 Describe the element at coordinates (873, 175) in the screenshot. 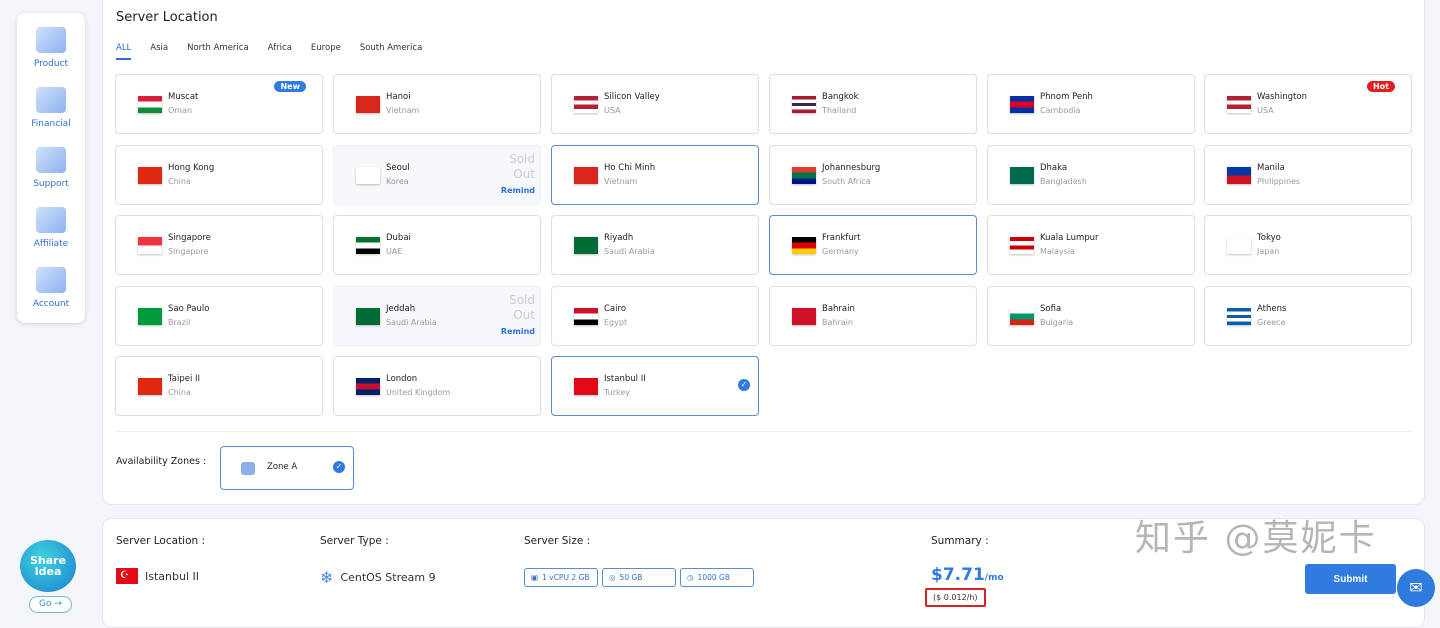

I see `location-card-johannesburg: Johannesburg South Africa` at that location.